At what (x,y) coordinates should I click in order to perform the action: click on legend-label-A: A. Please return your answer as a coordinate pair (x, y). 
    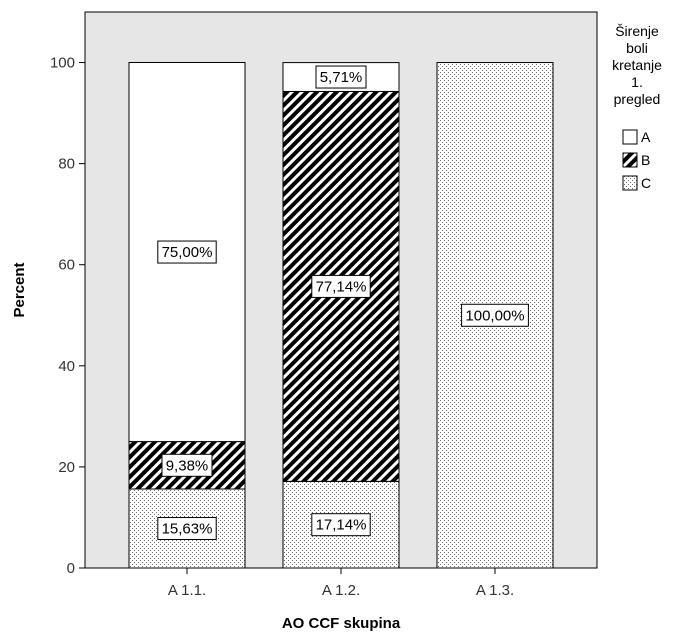
    Looking at the image, I should click on (646, 137).